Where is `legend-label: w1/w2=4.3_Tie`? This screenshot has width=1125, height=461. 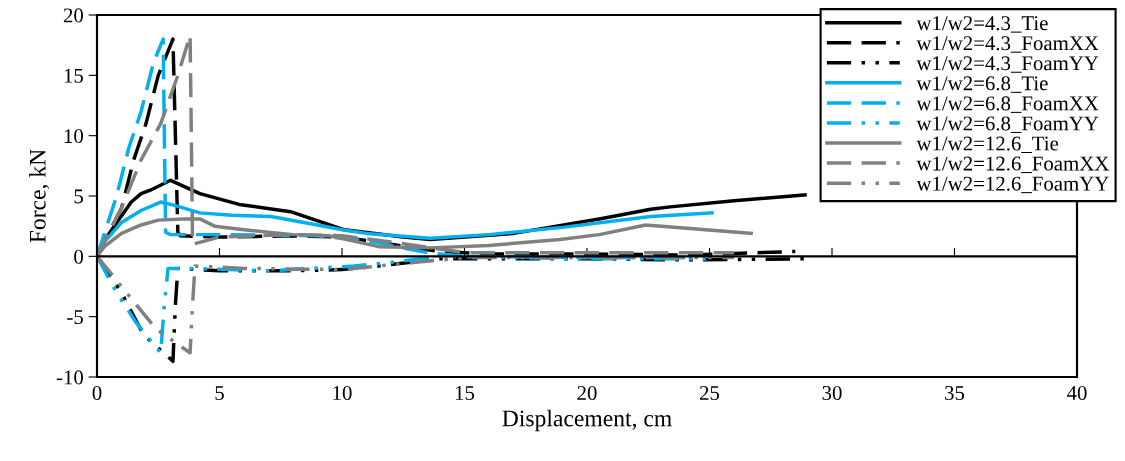 legend-label: w1/w2=4.3_Tie is located at coordinates (982, 24).